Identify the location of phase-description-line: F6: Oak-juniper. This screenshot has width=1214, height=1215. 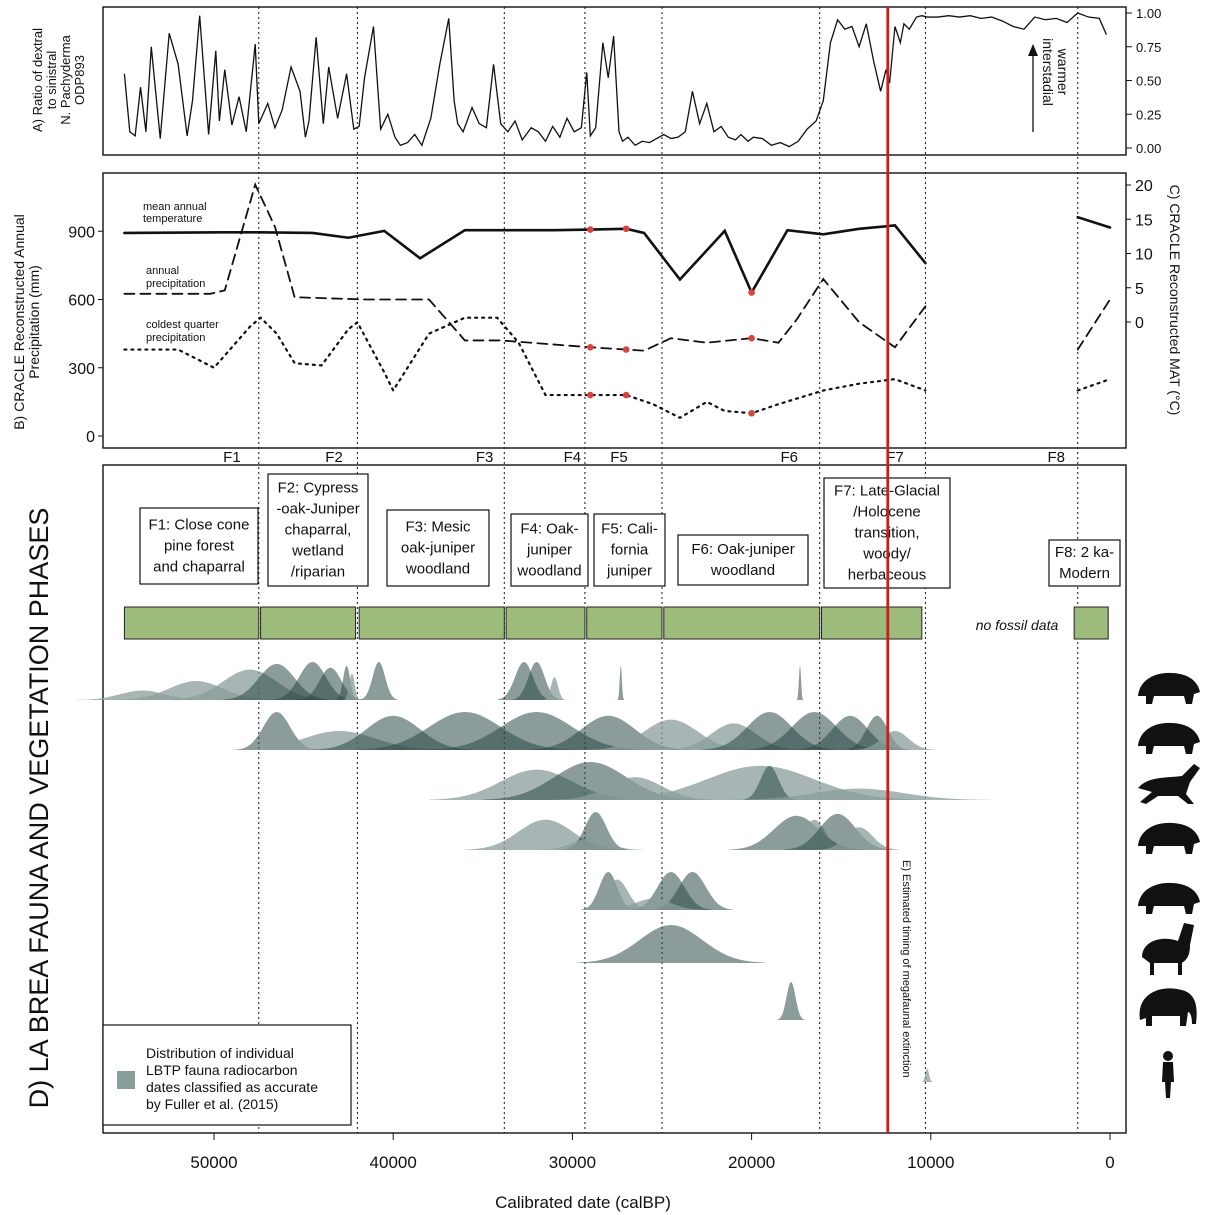
(742, 549).